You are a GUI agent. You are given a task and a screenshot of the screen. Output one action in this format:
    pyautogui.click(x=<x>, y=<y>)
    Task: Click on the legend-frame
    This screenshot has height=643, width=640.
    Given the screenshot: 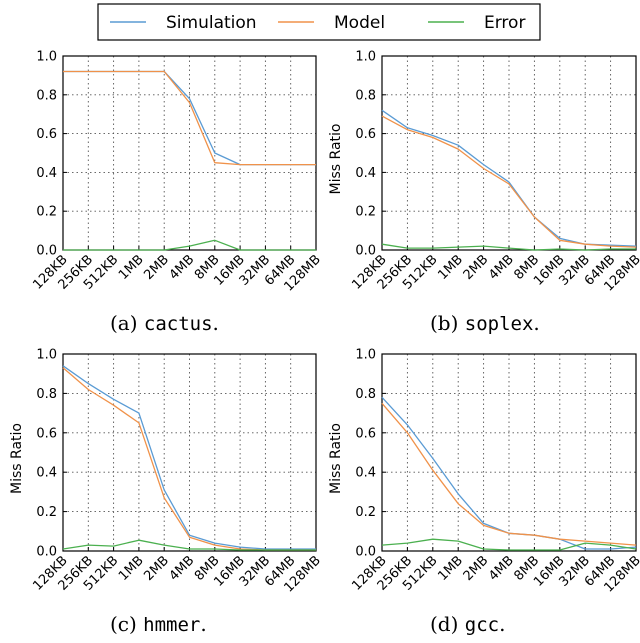 What is the action you would take?
    pyautogui.click(x=319, y=22)
    